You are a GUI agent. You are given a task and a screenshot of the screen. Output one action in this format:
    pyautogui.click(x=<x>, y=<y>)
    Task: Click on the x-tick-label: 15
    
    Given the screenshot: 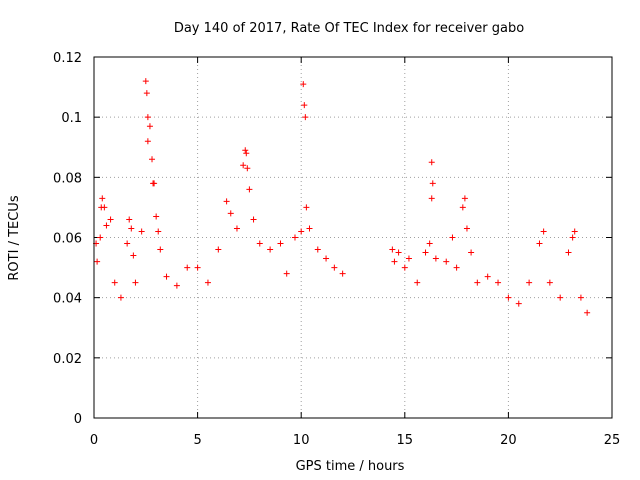 What is the action you would take?
    pyautogui.click(x=405, y=440)
    